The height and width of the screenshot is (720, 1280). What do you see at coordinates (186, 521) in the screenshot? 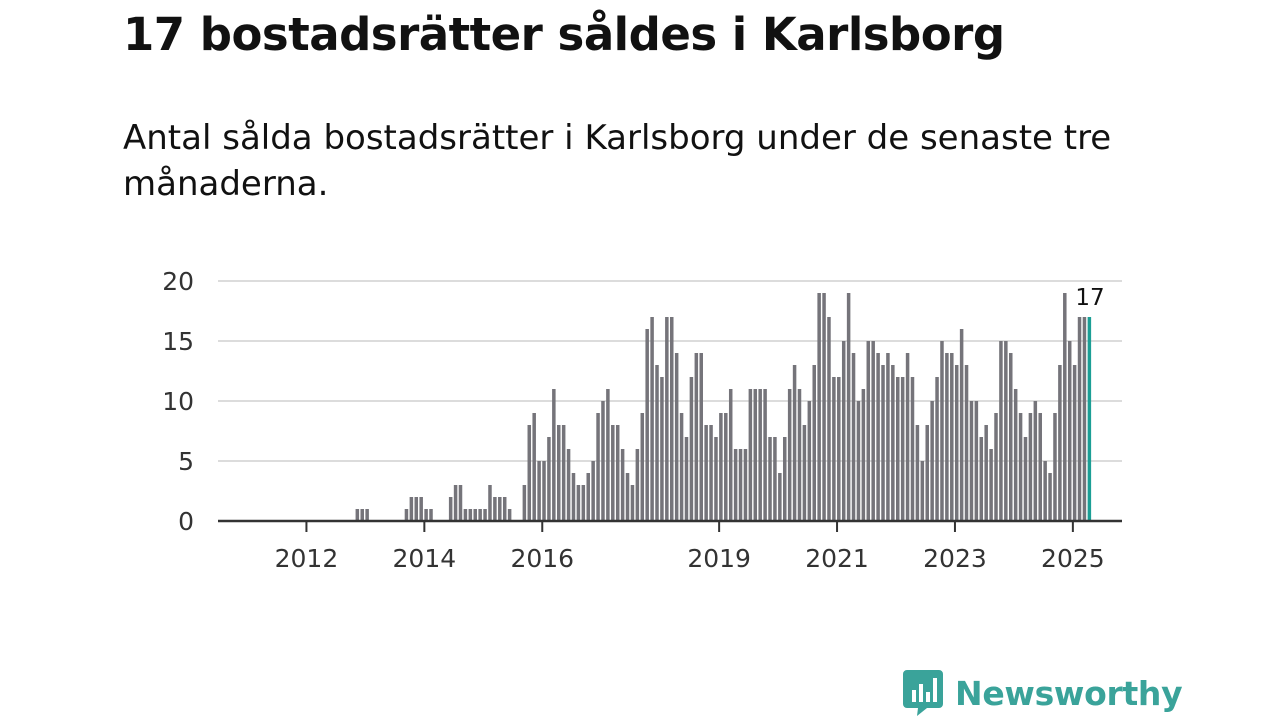
I see `y-tick-label: 0` at bounding box center [186, 521].